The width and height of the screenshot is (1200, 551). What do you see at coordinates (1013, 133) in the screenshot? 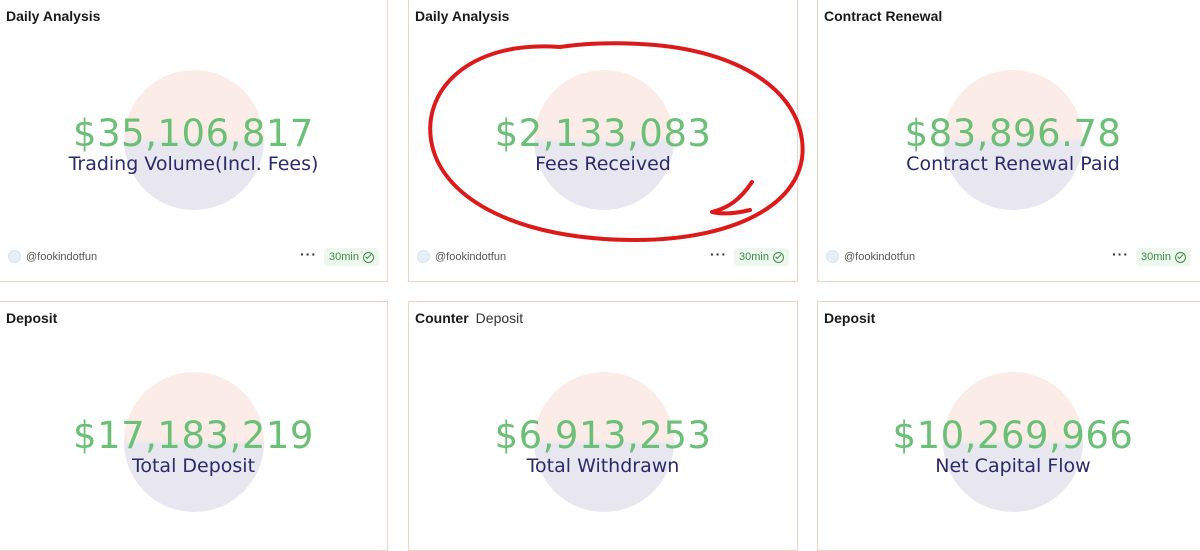
I see `metric-value: $83,896.78` at bounding box center [1013, 133].